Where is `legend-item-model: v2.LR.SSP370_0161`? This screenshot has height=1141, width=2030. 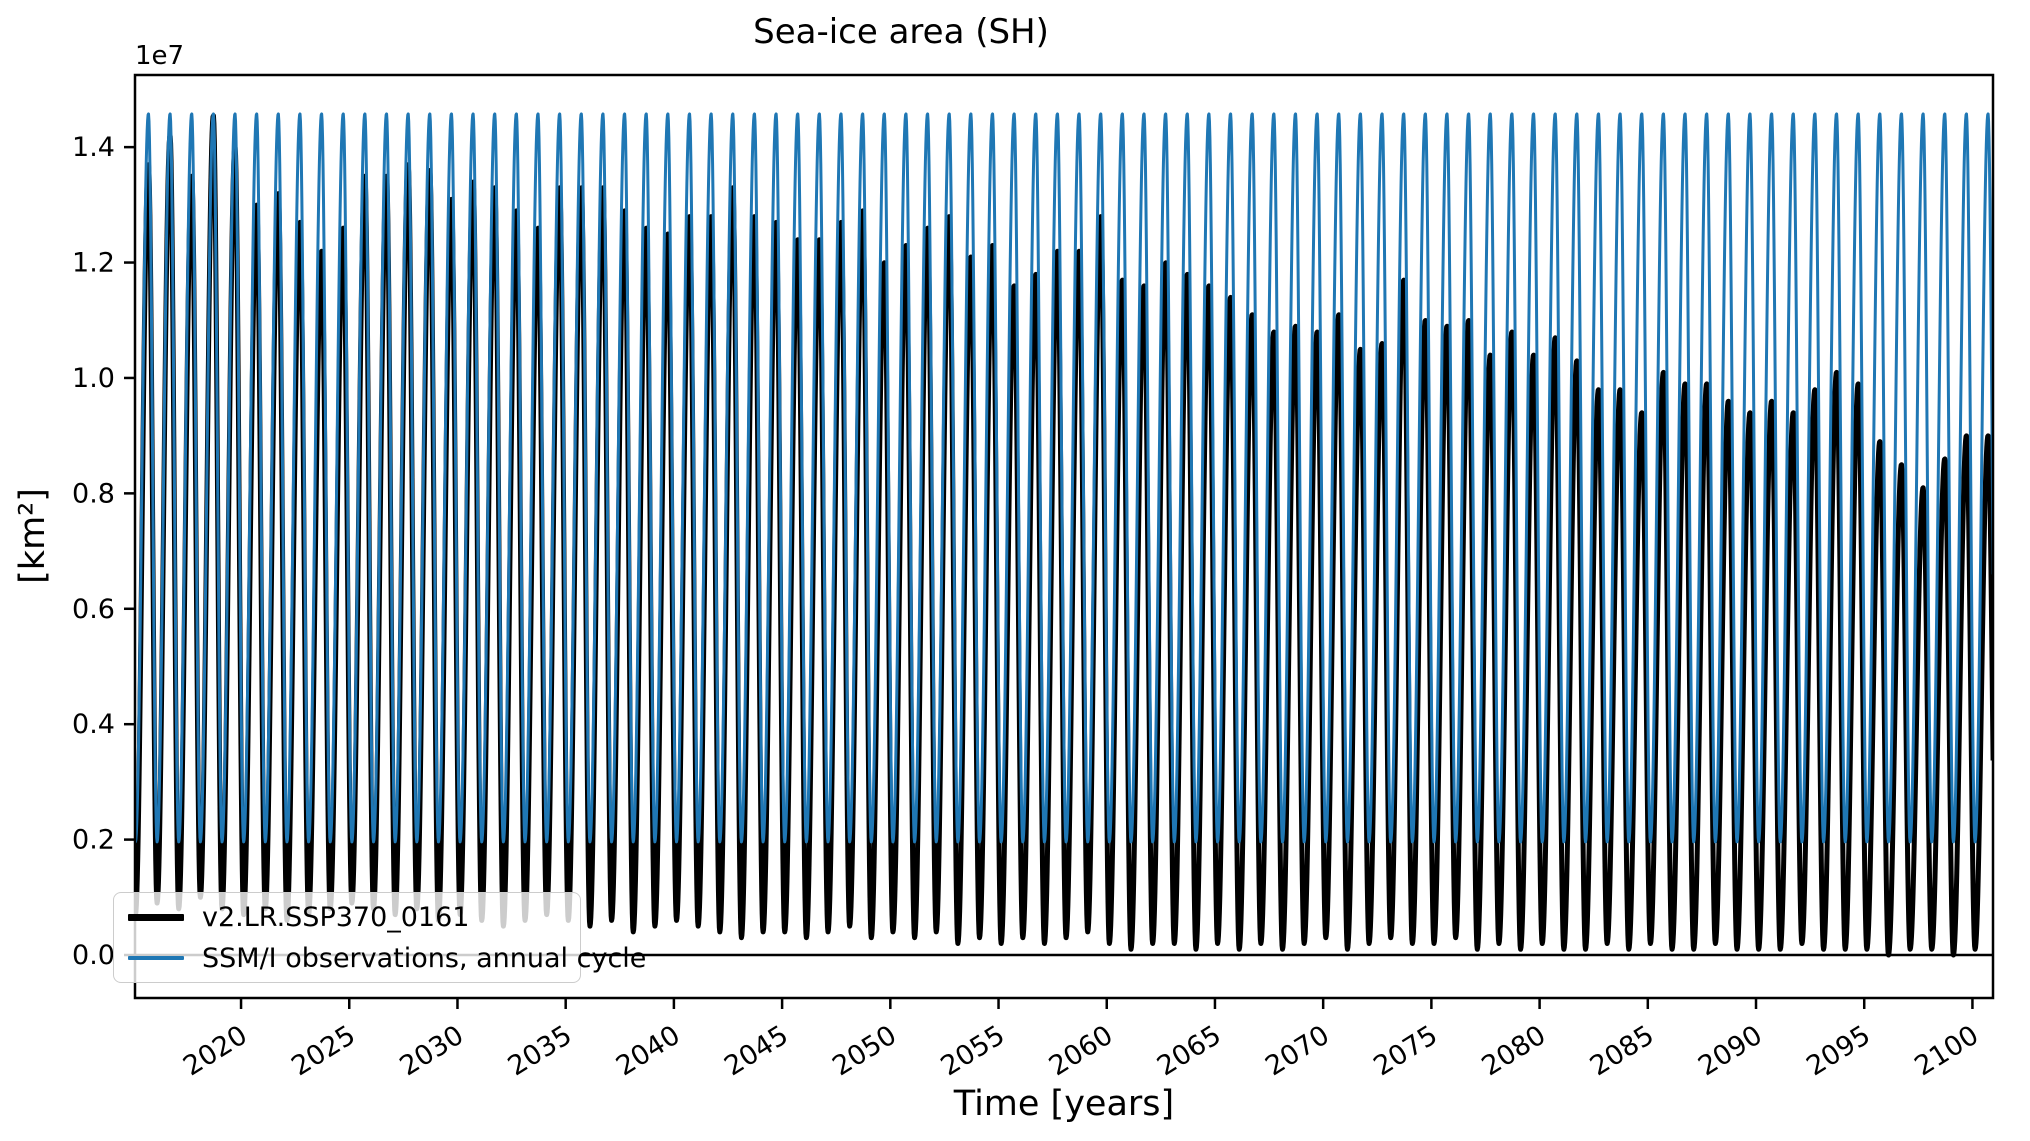 legend-item-model: v2.LR.SSP370_0161 is located at coordinates (347, 917).